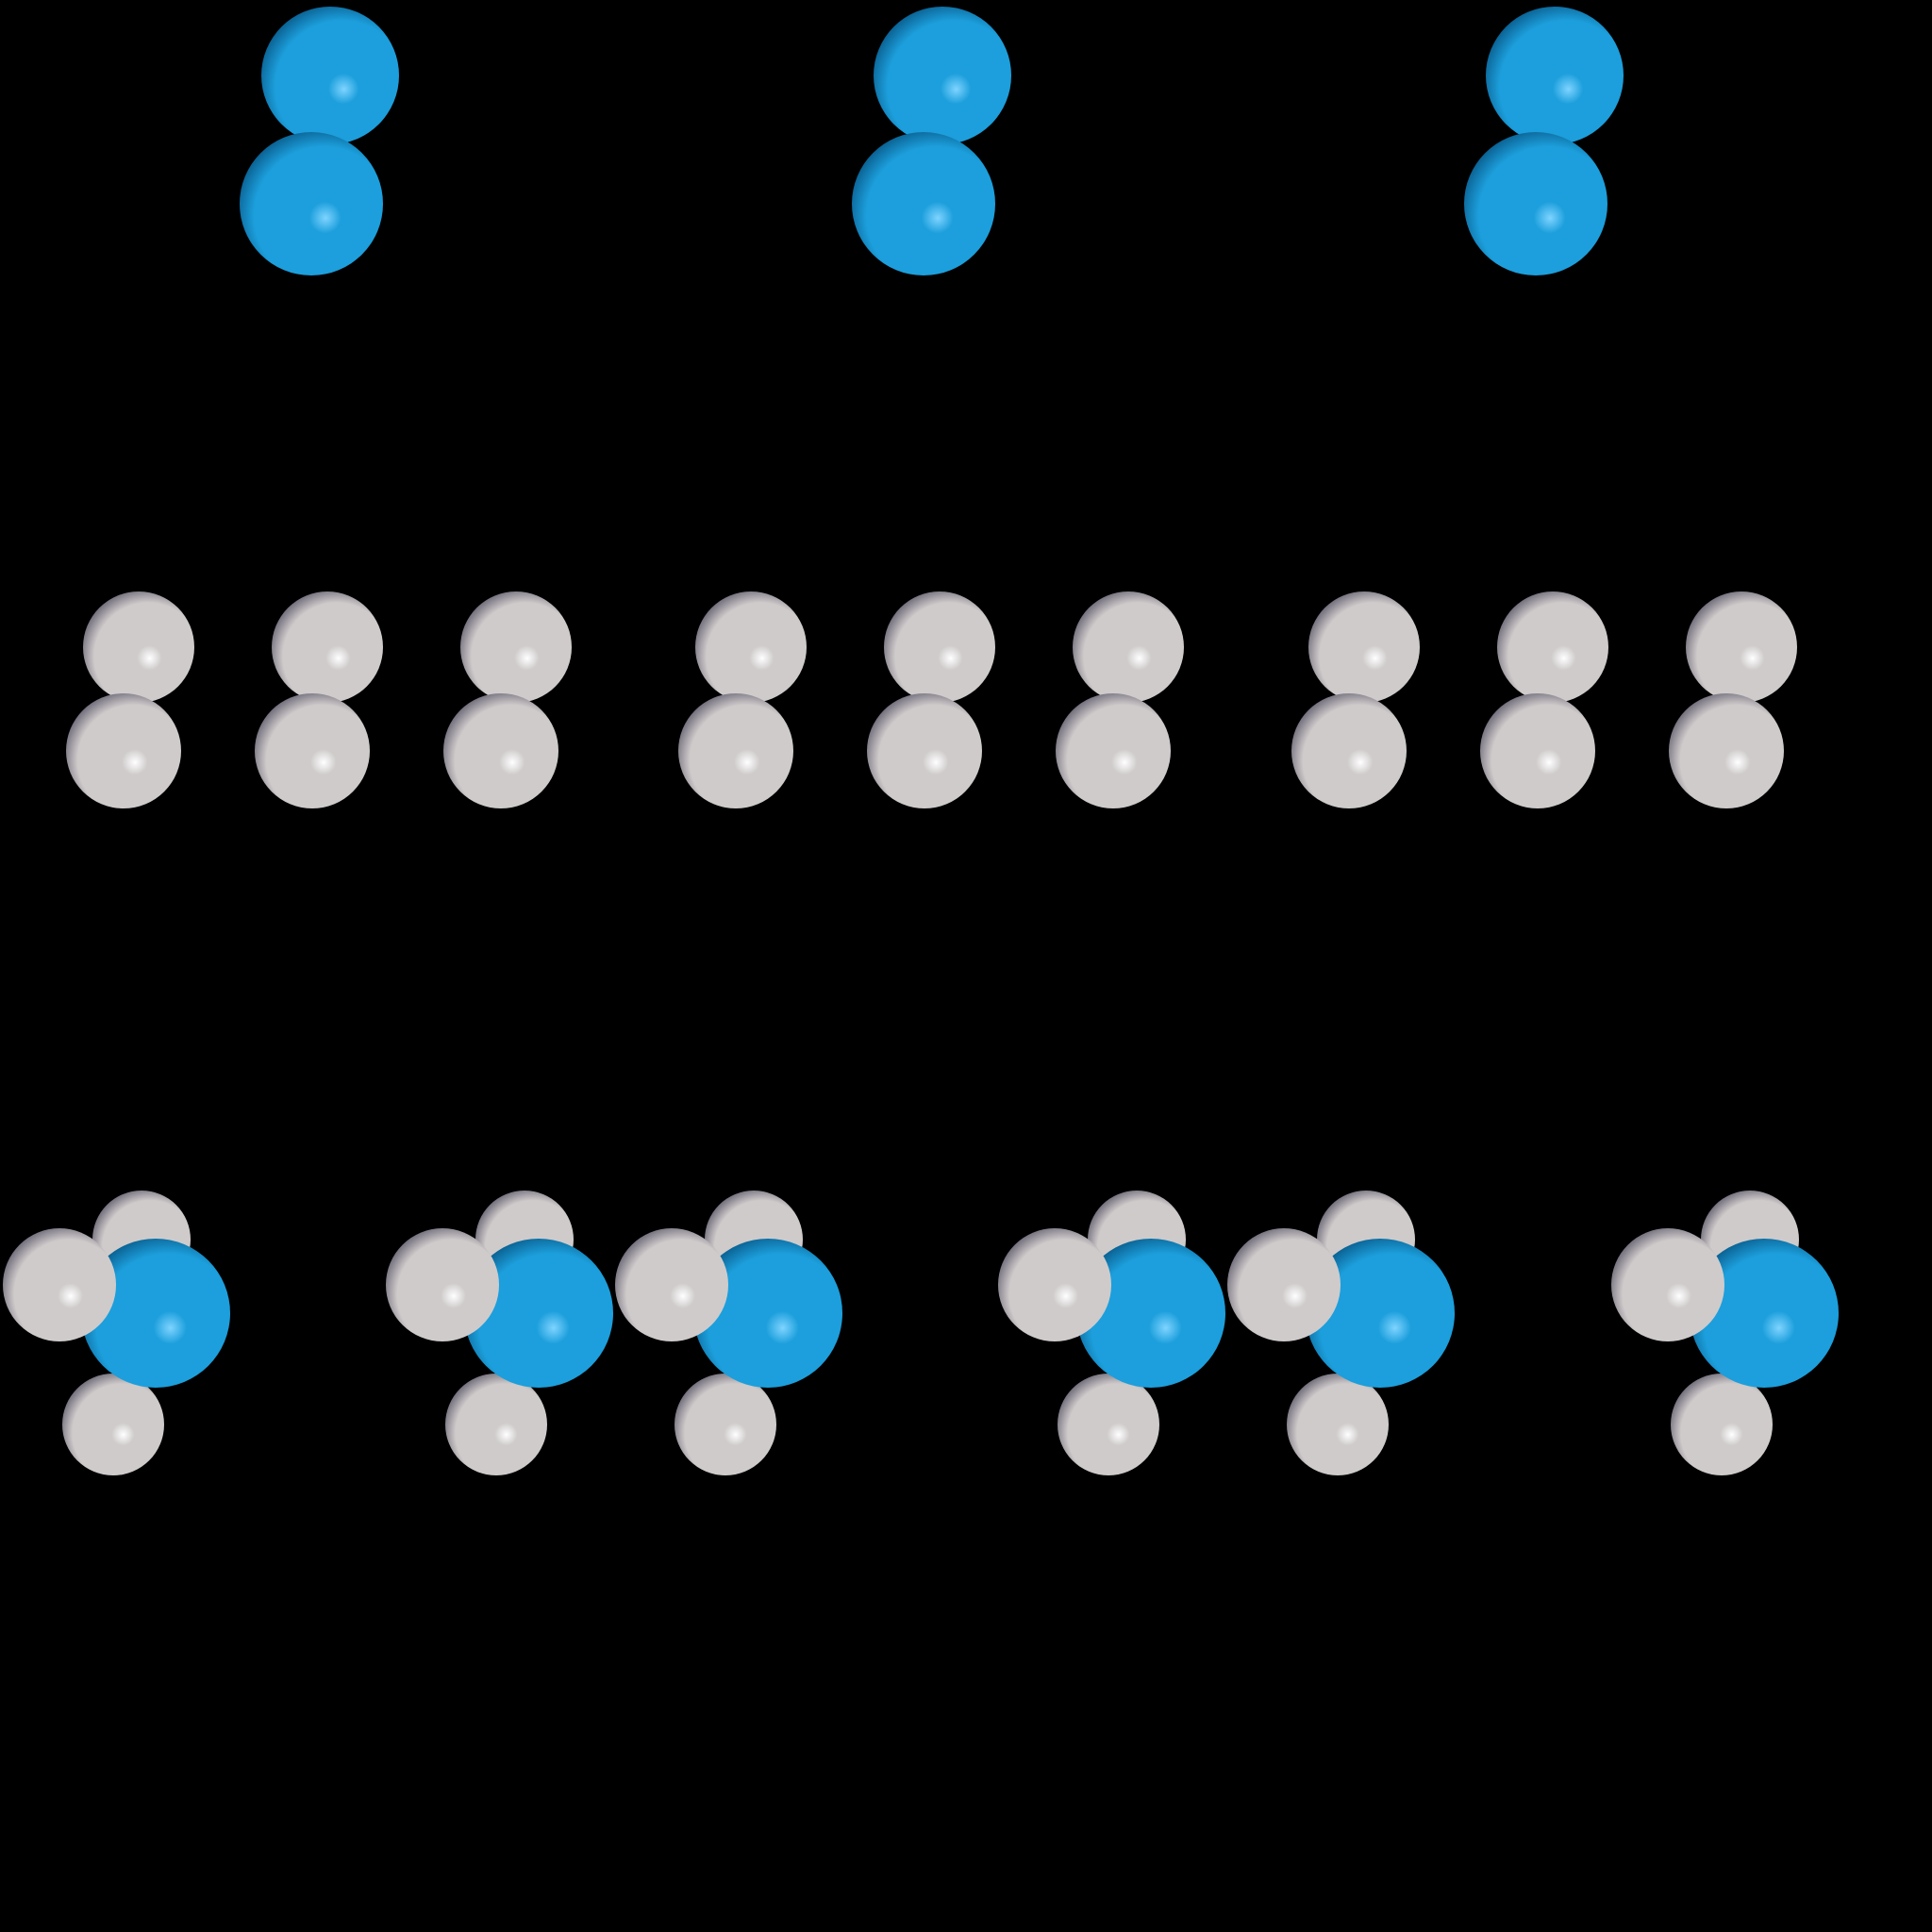  I want to click on nitrogen-molecules-row, so click(932, 141).